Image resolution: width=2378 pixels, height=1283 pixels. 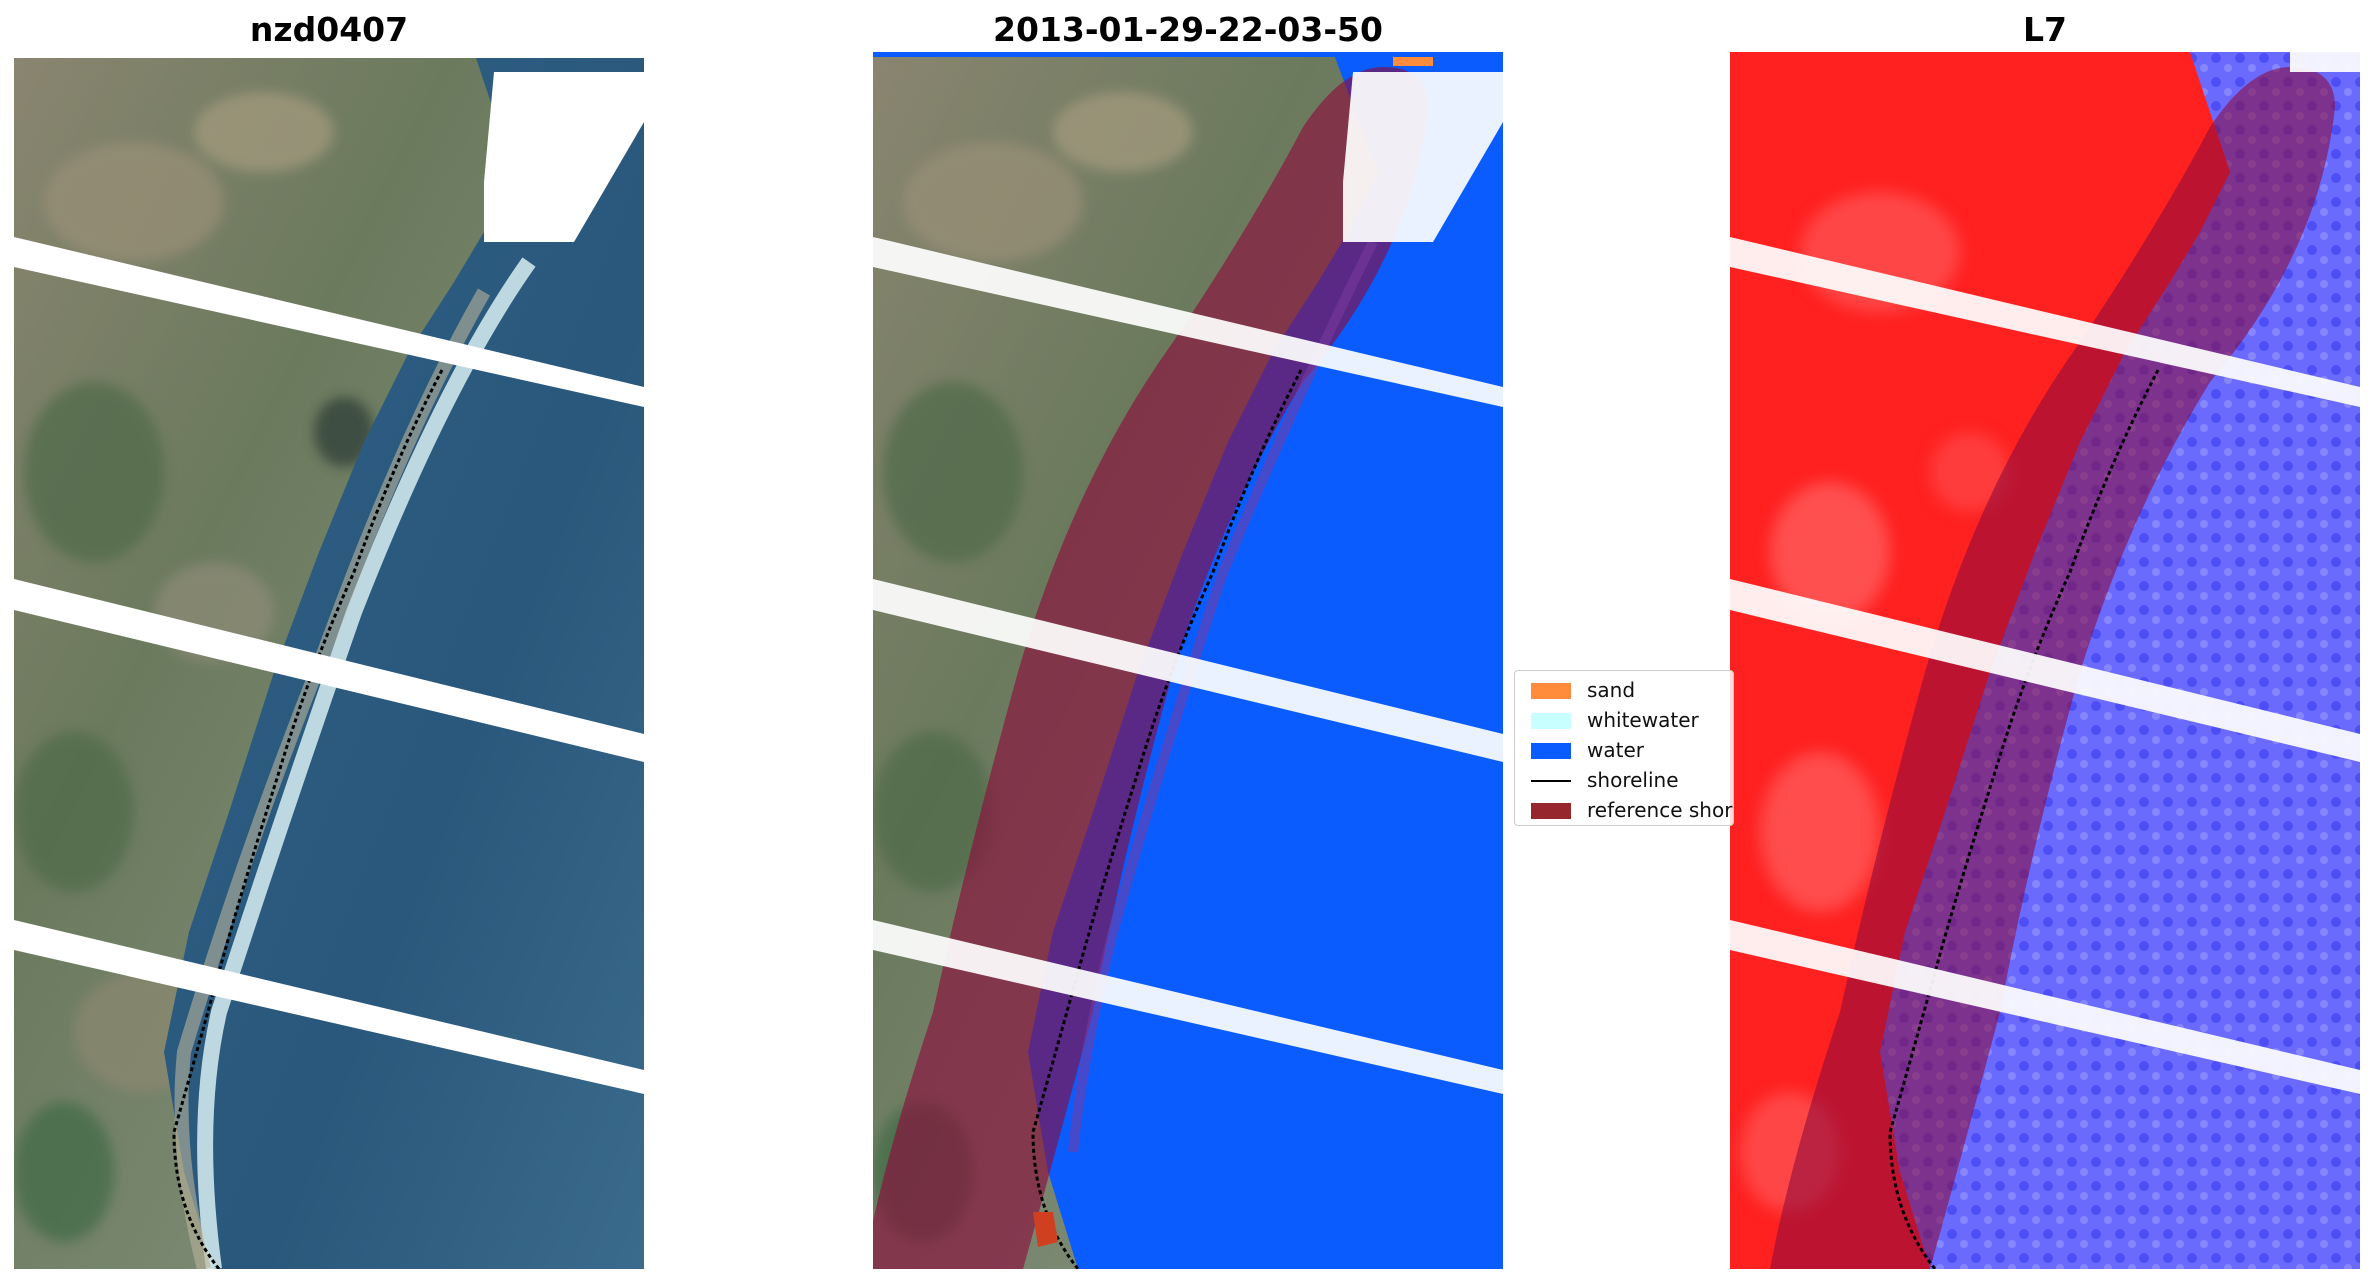 I want to click on surf-zone, so click(x=366, y=763).